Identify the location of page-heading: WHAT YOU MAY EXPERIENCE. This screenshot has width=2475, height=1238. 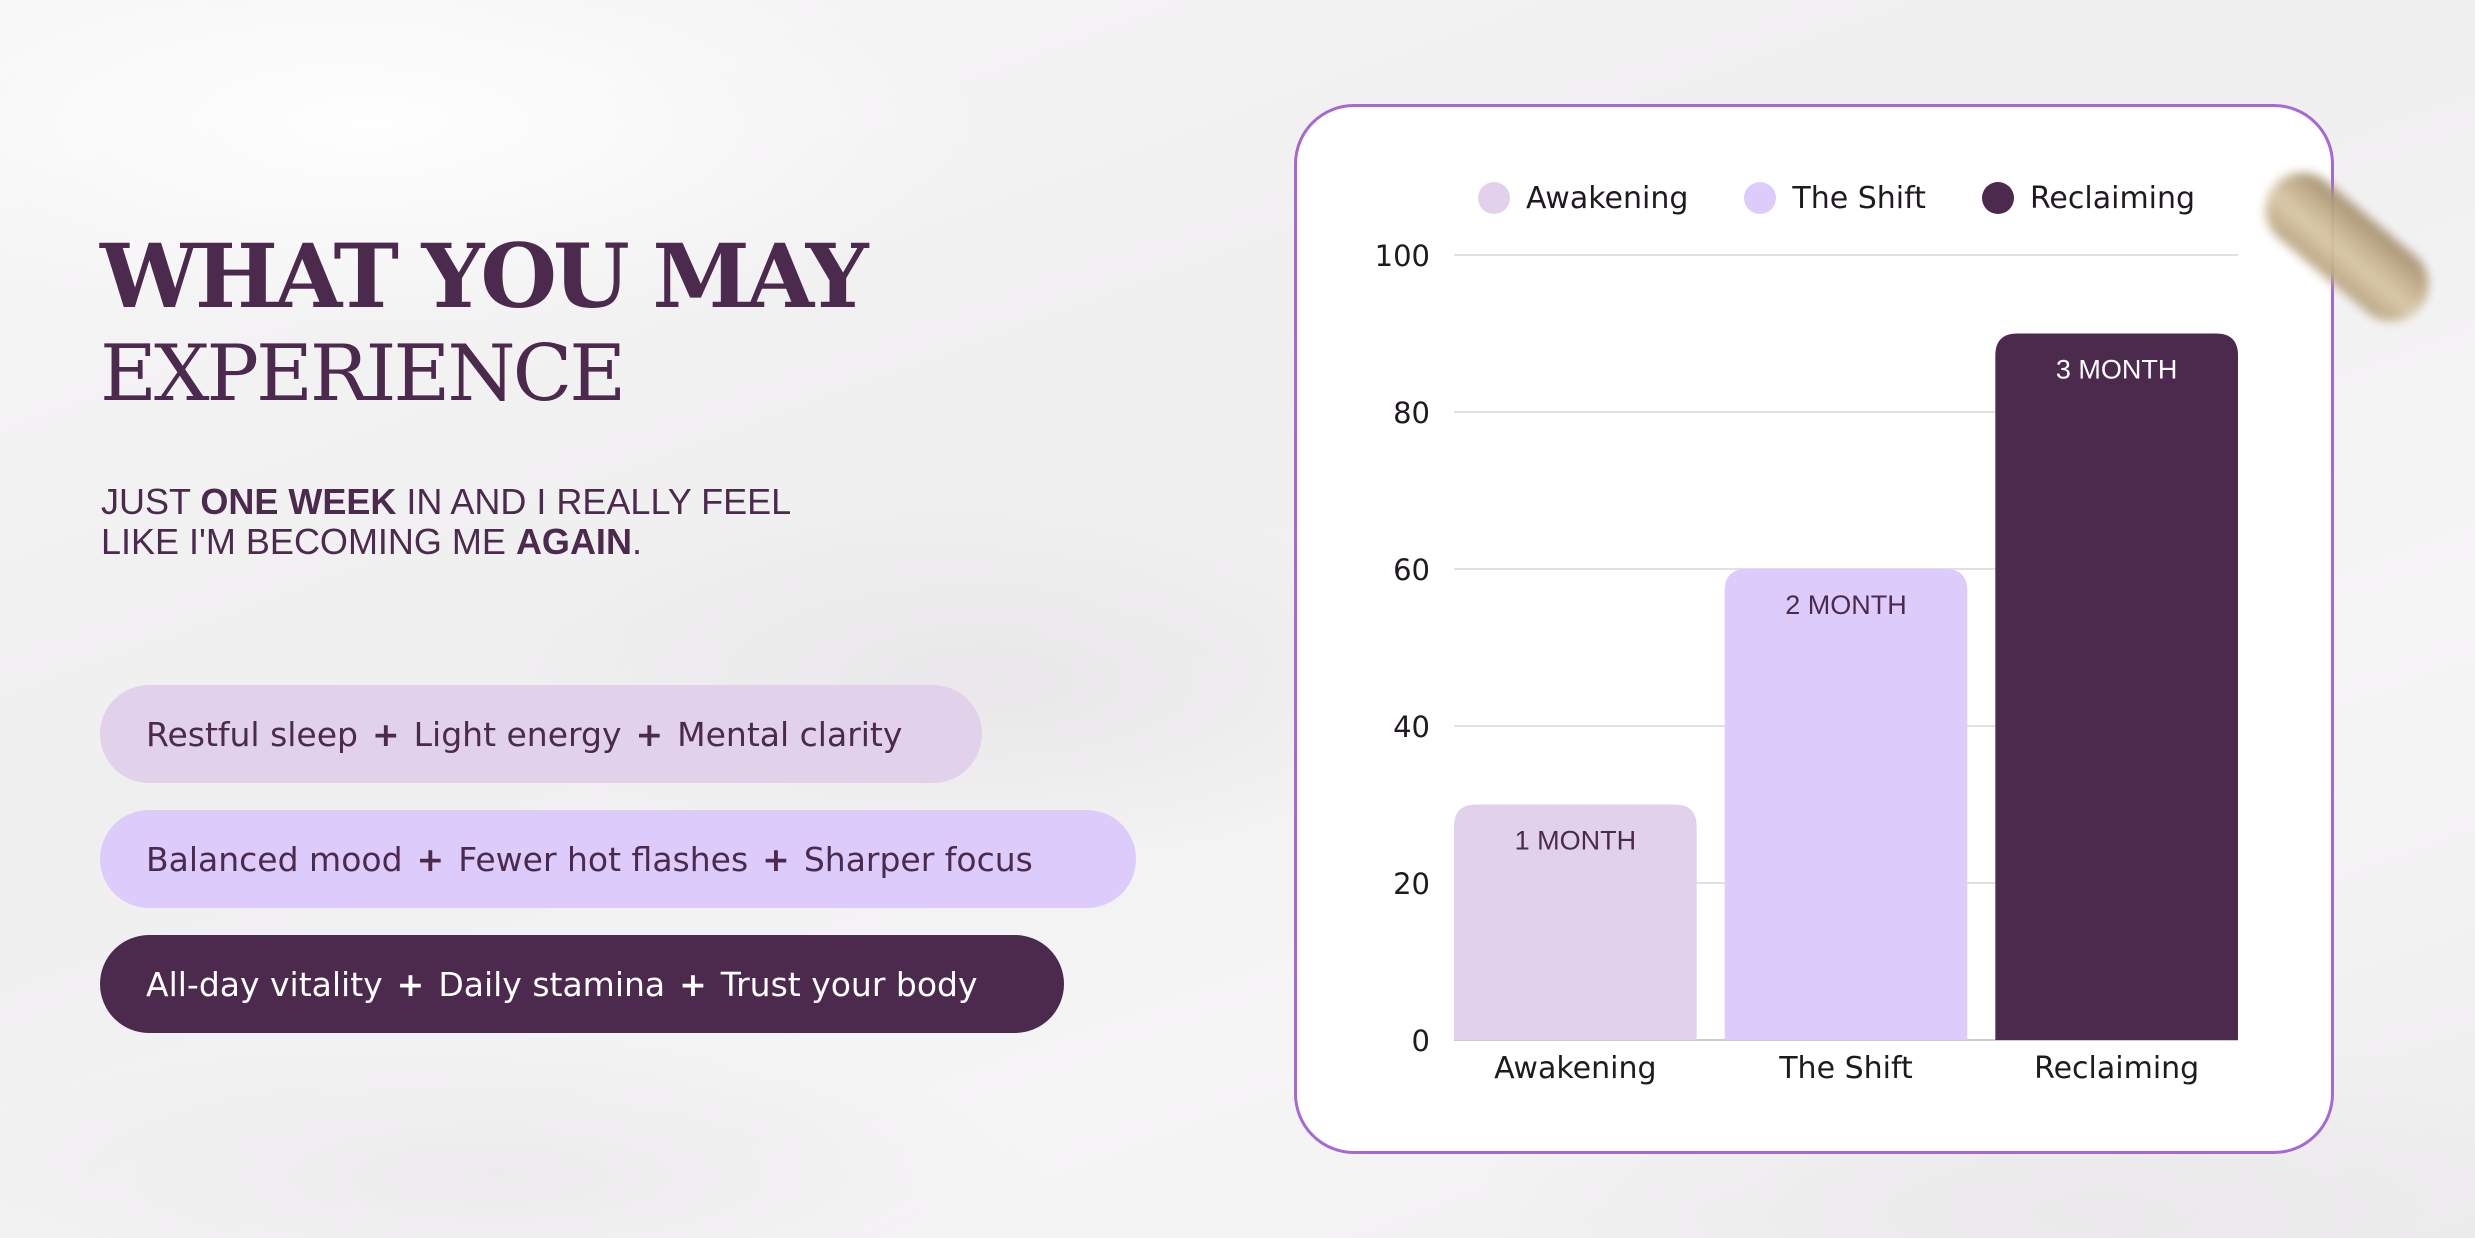
(484, 324).